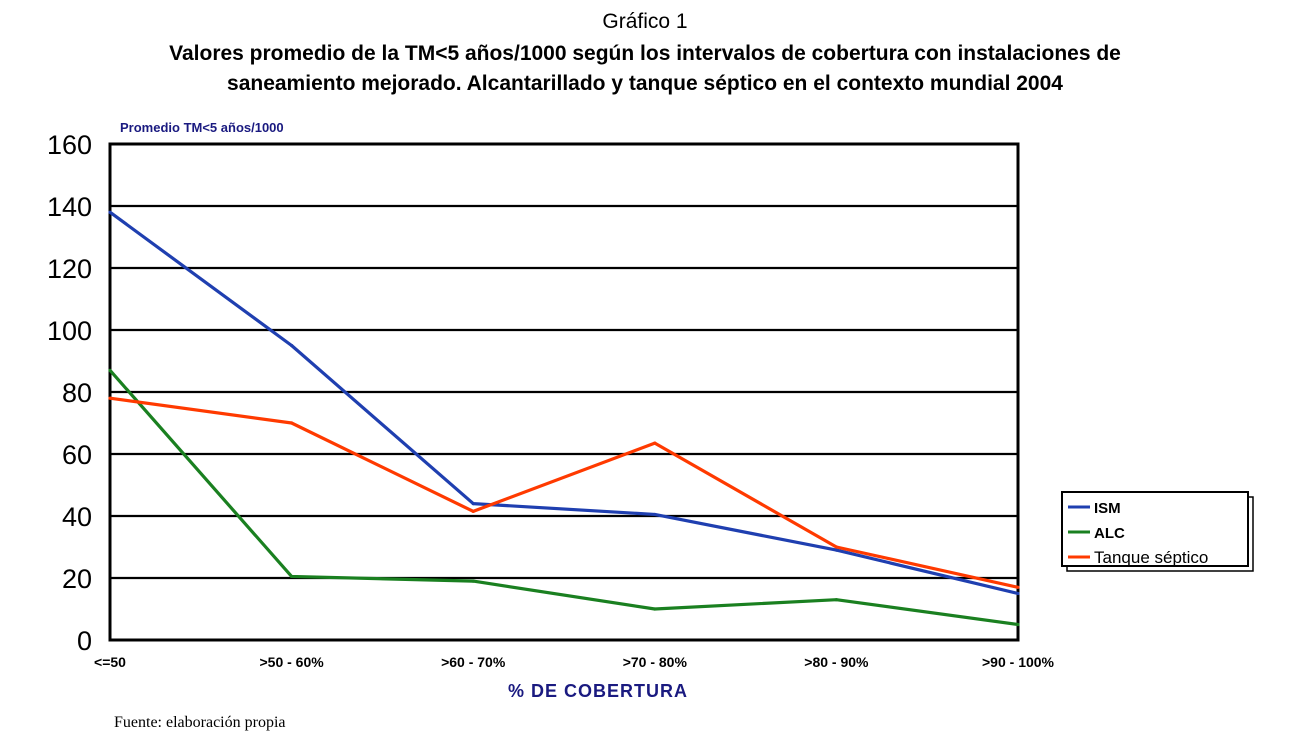 This screenshot has width=1301, height=741. I want to click on x-tick-label: >60 - 70%, so click(473, 662).